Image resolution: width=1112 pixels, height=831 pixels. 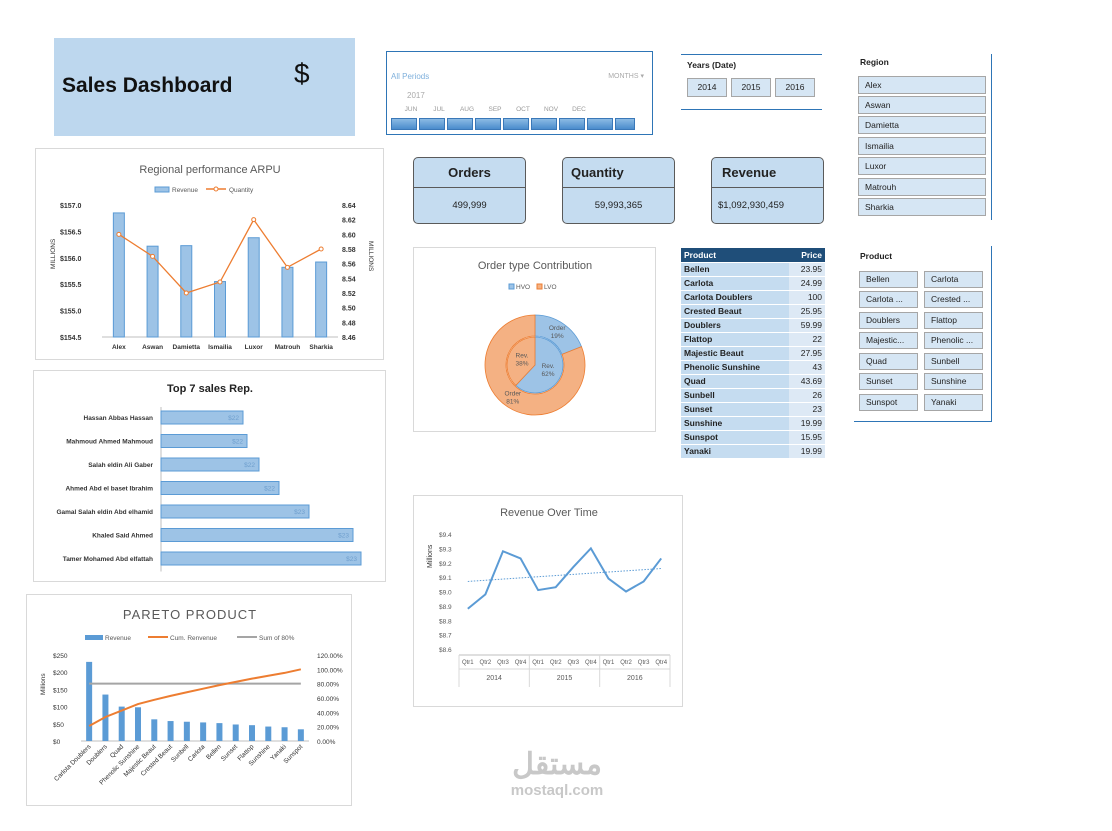 I want to click on y-axis-label: MILLIONS, so click(x=53, y=253).